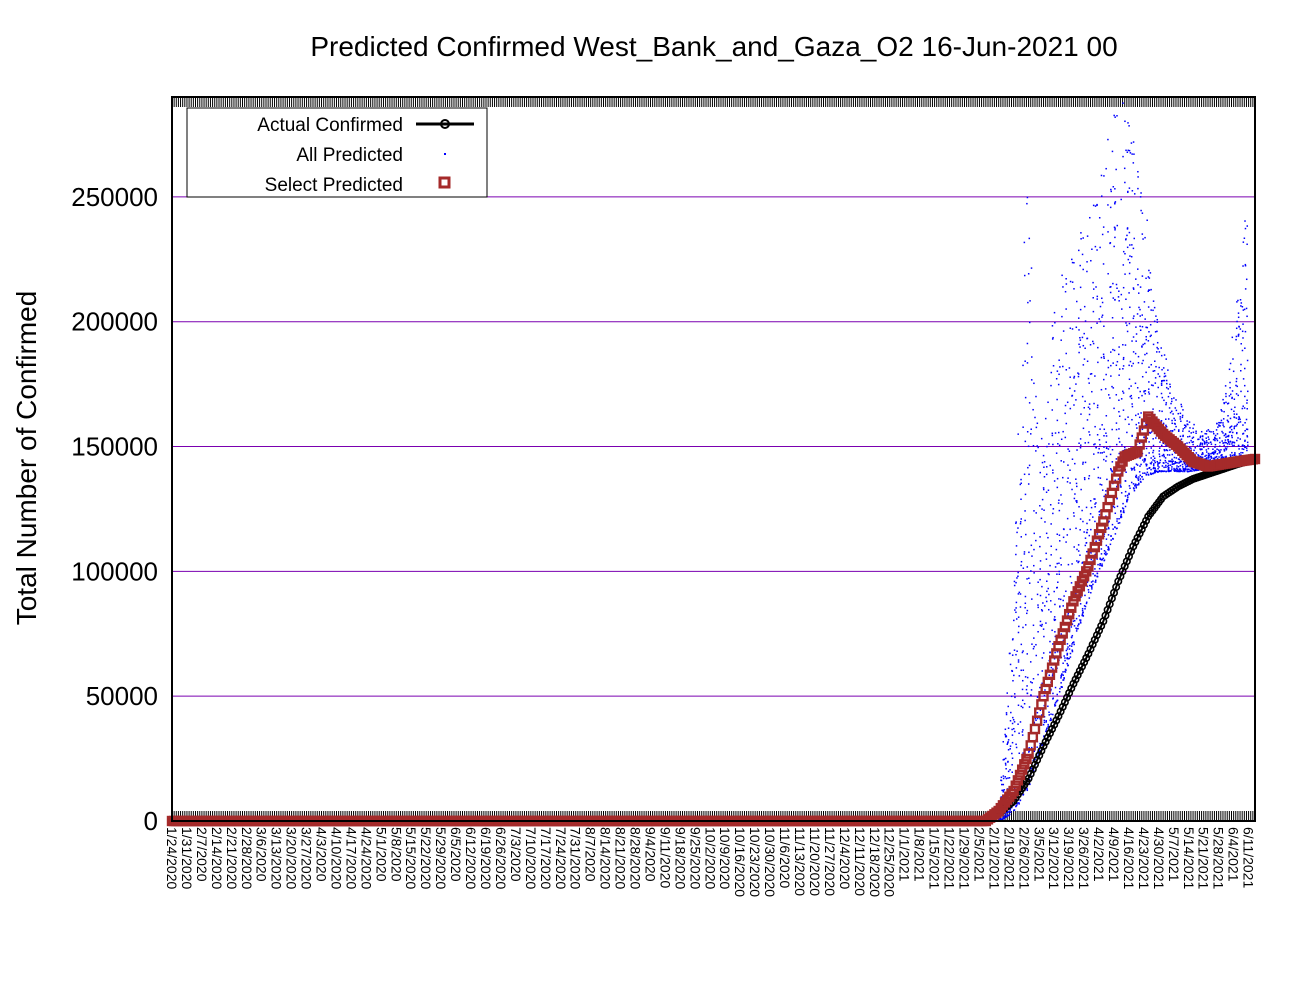 The height and width of the screenshot is (1000, 1300). What do you see at coordinates (1092, 553) in the screenshot?
I see `select-predicted-point` at bounding box center [1092, 553].